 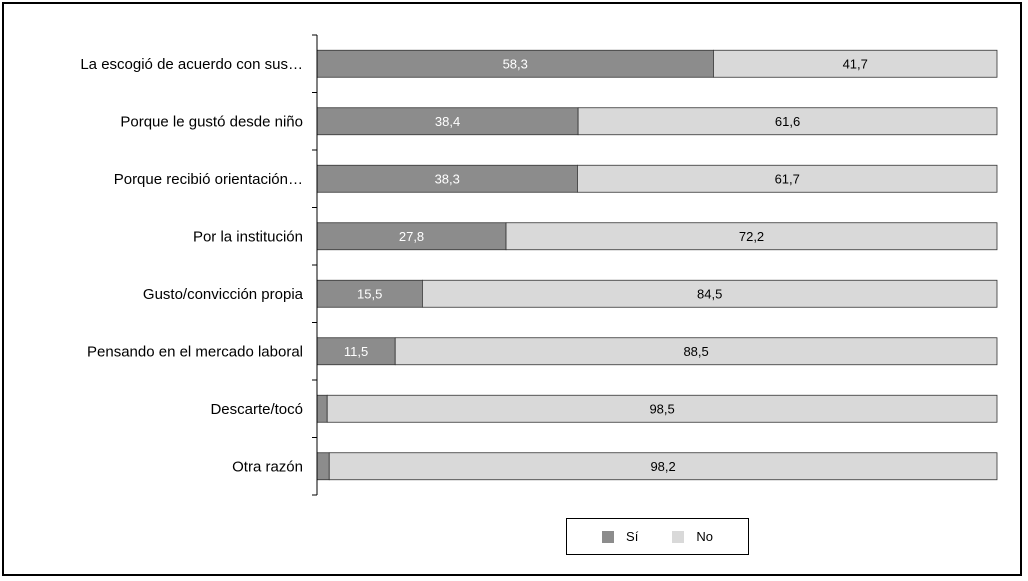 I want to click on data-label-no-2: 61,7, so click(x=787, y=178).